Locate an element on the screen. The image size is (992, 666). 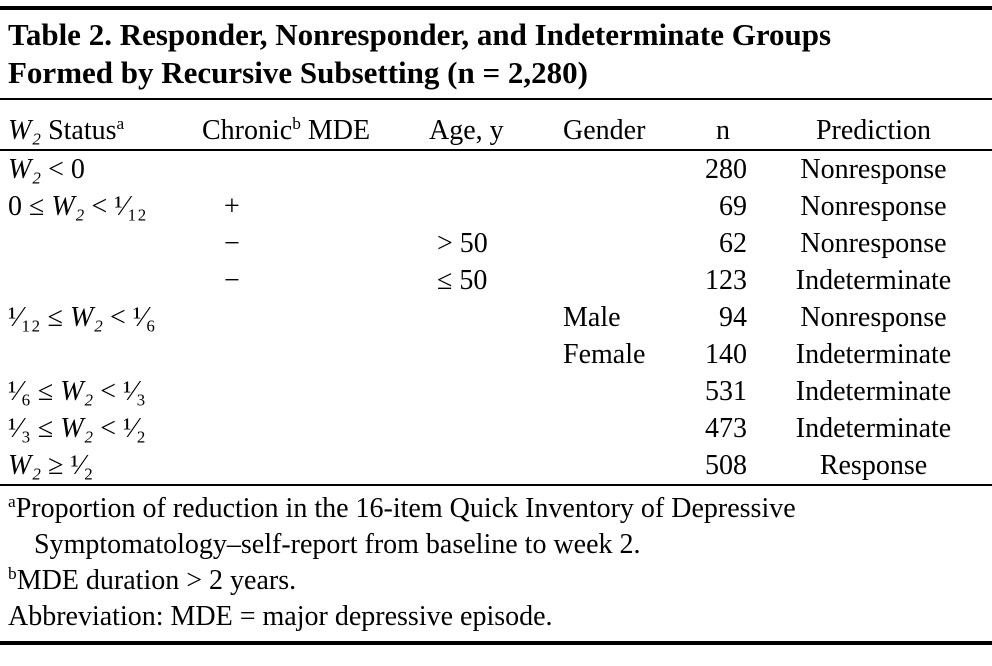
cell-w2-status: ¹⁄₆ ≤ W₂ < ¹⁄₃ is located at coordinates (77, 391).